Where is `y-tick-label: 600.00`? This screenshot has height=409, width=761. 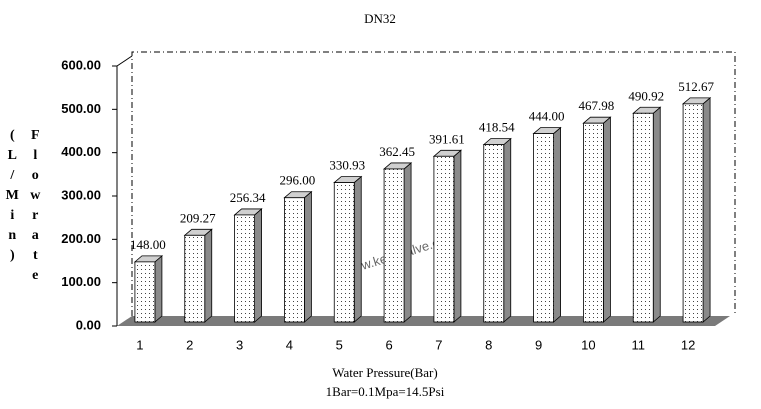 y-tick-label: 600.00 is located at coordinates (81, 64).